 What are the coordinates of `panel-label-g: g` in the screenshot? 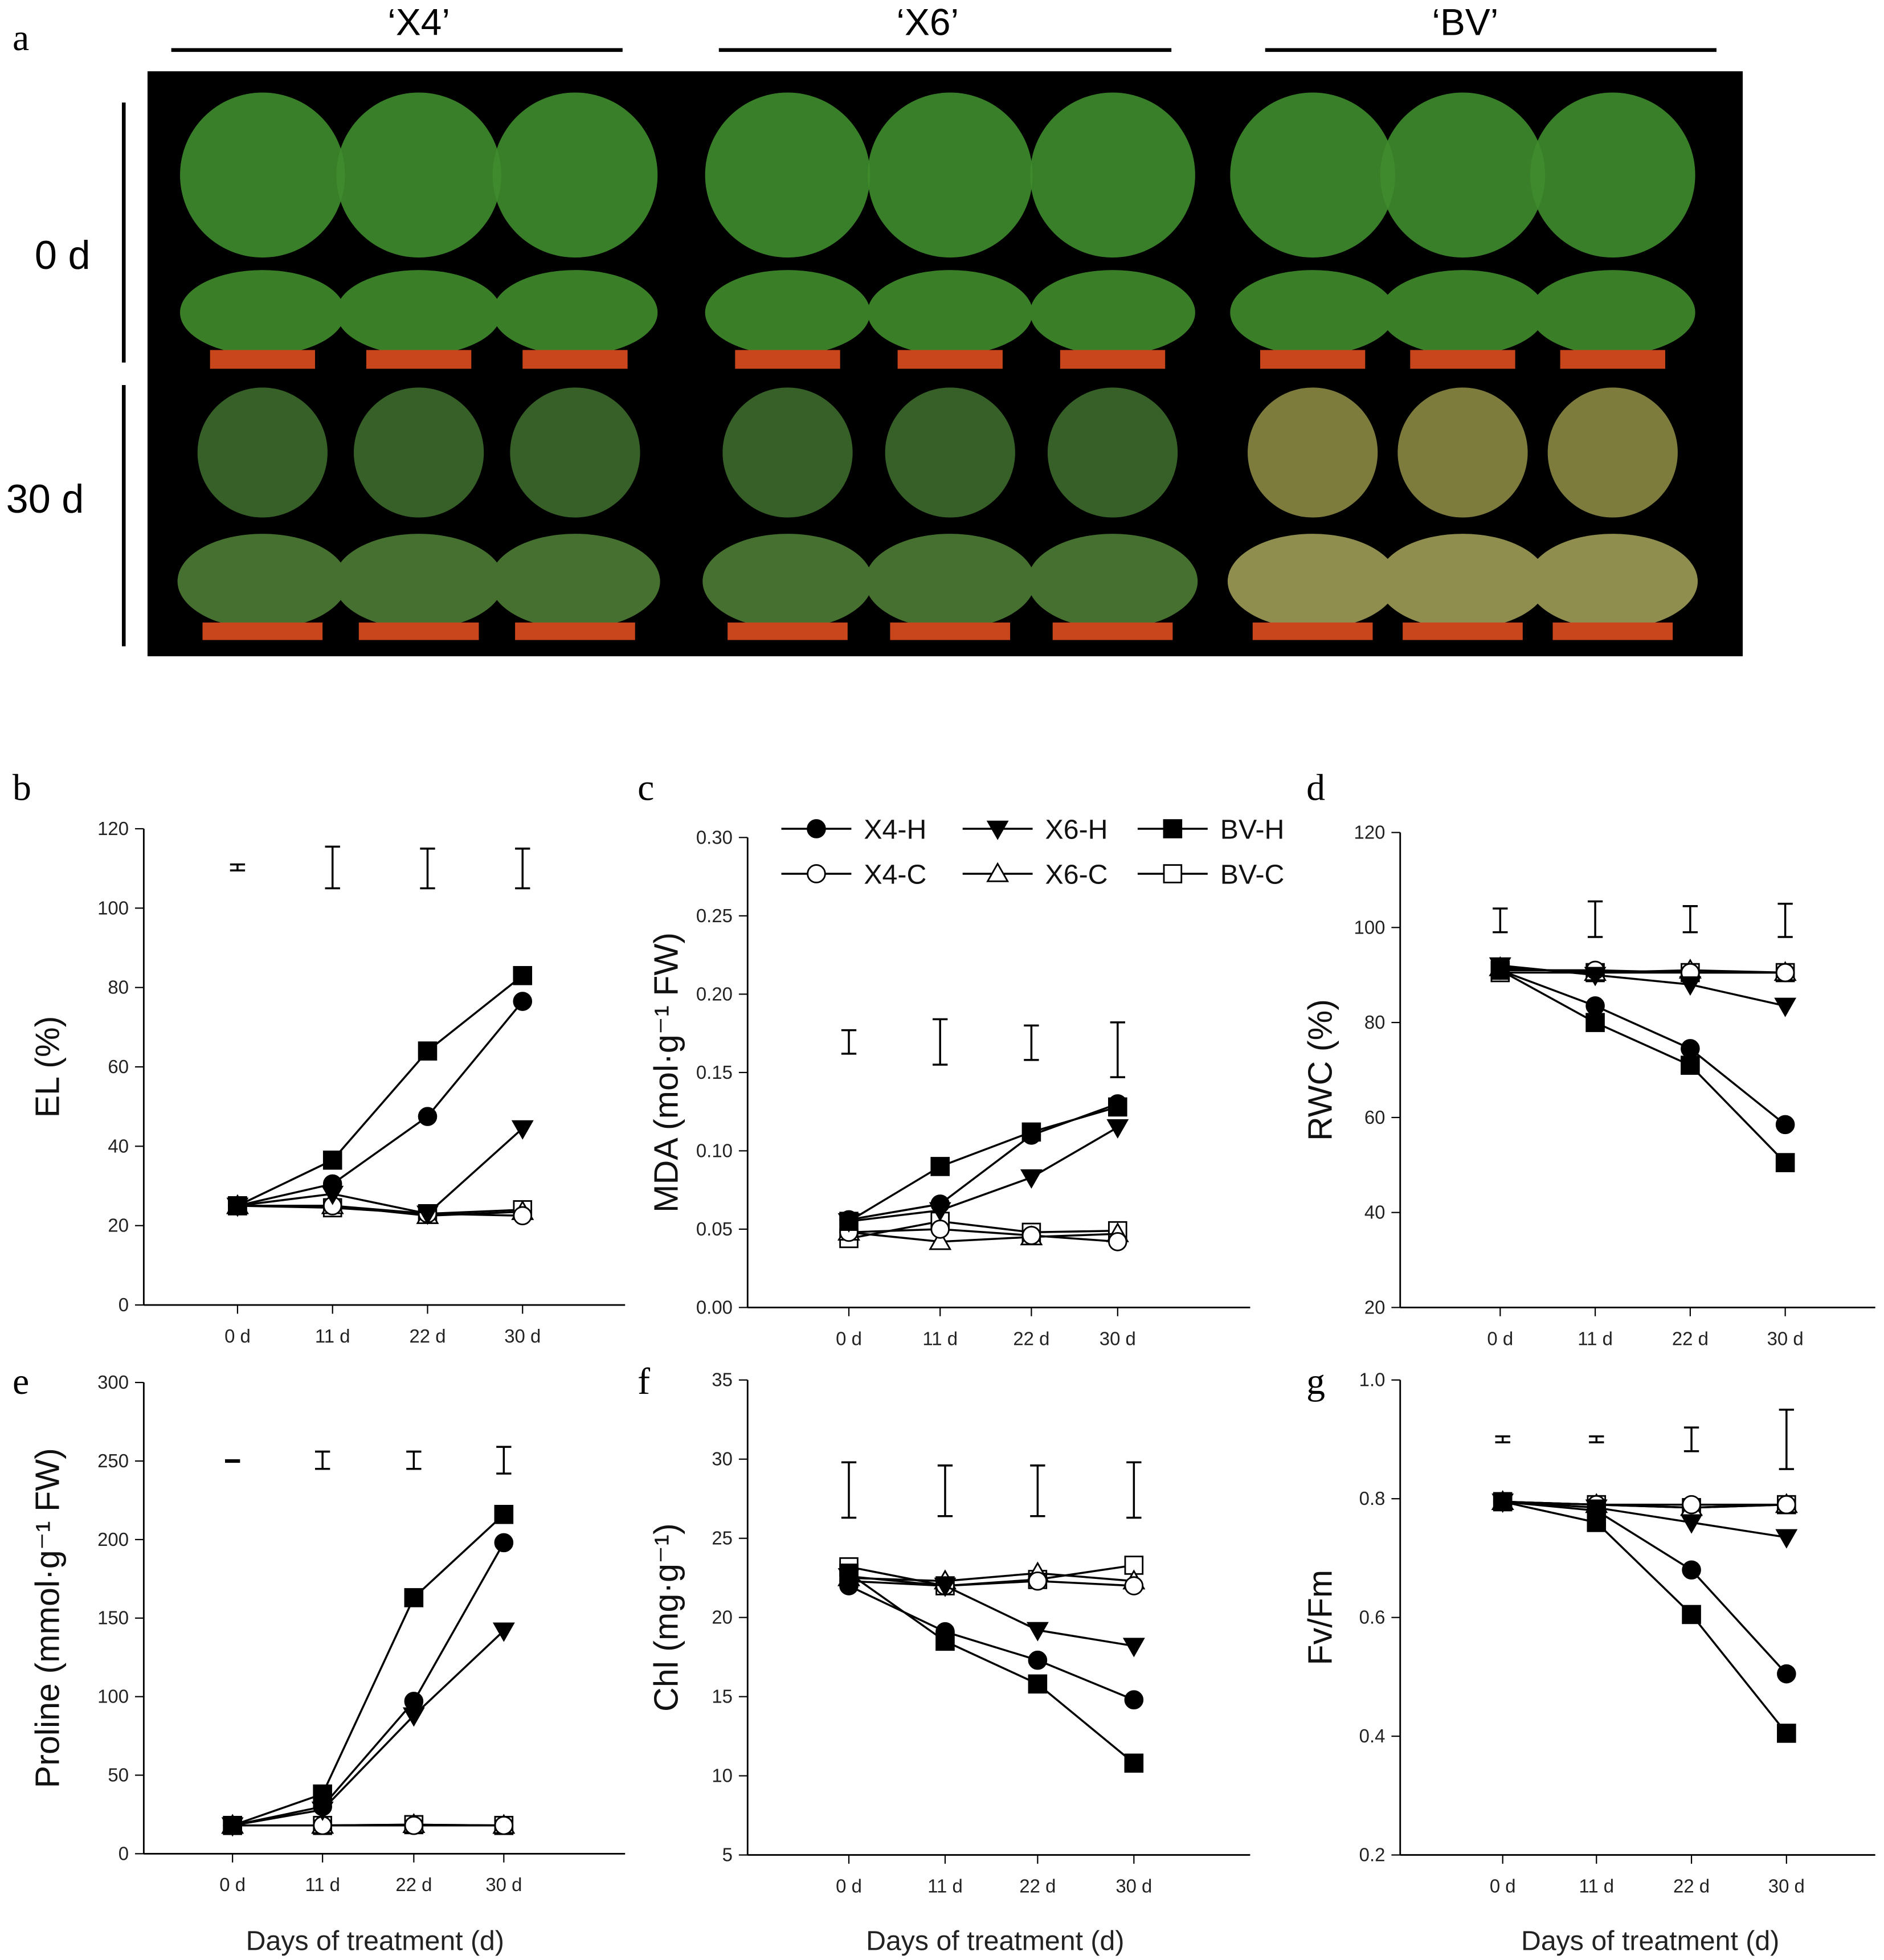 It's located at (1315, 1381).